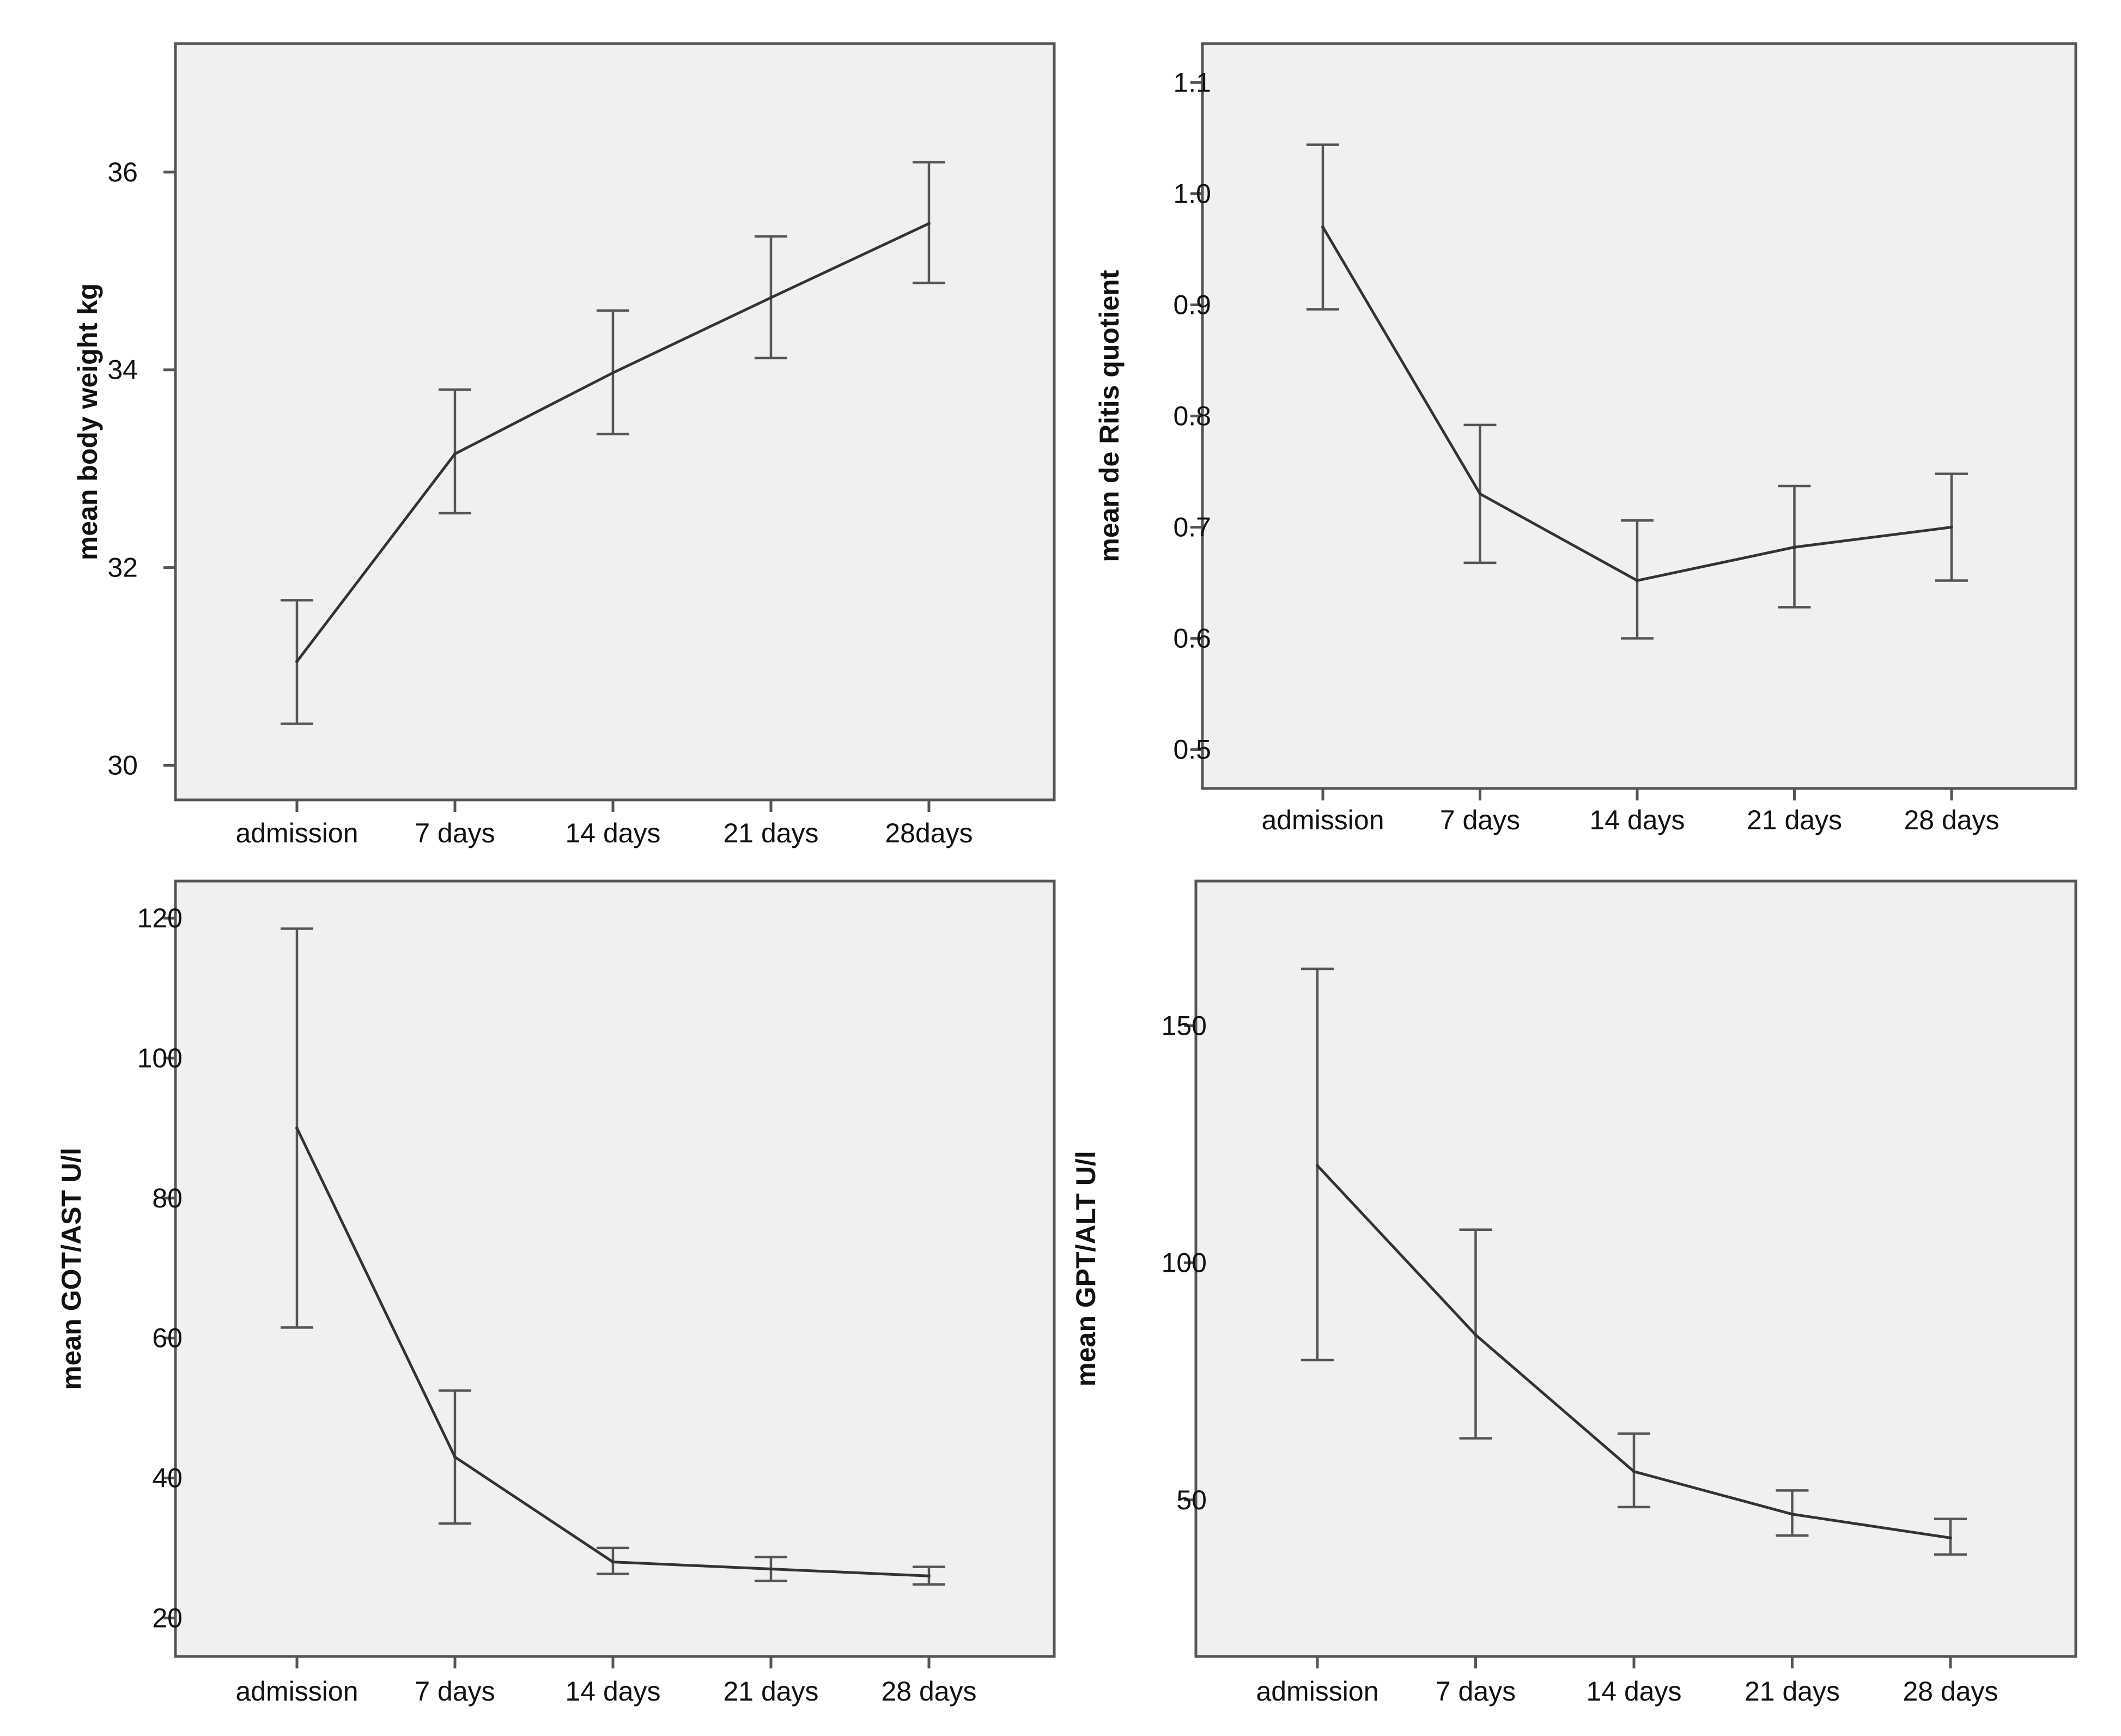 This screenshot has height=1736, width=2121. What do you see at coordinates (1184, 1025) in the screenshot?
I see `y-tick-label: 150` at bounding box center [1184, 1025].